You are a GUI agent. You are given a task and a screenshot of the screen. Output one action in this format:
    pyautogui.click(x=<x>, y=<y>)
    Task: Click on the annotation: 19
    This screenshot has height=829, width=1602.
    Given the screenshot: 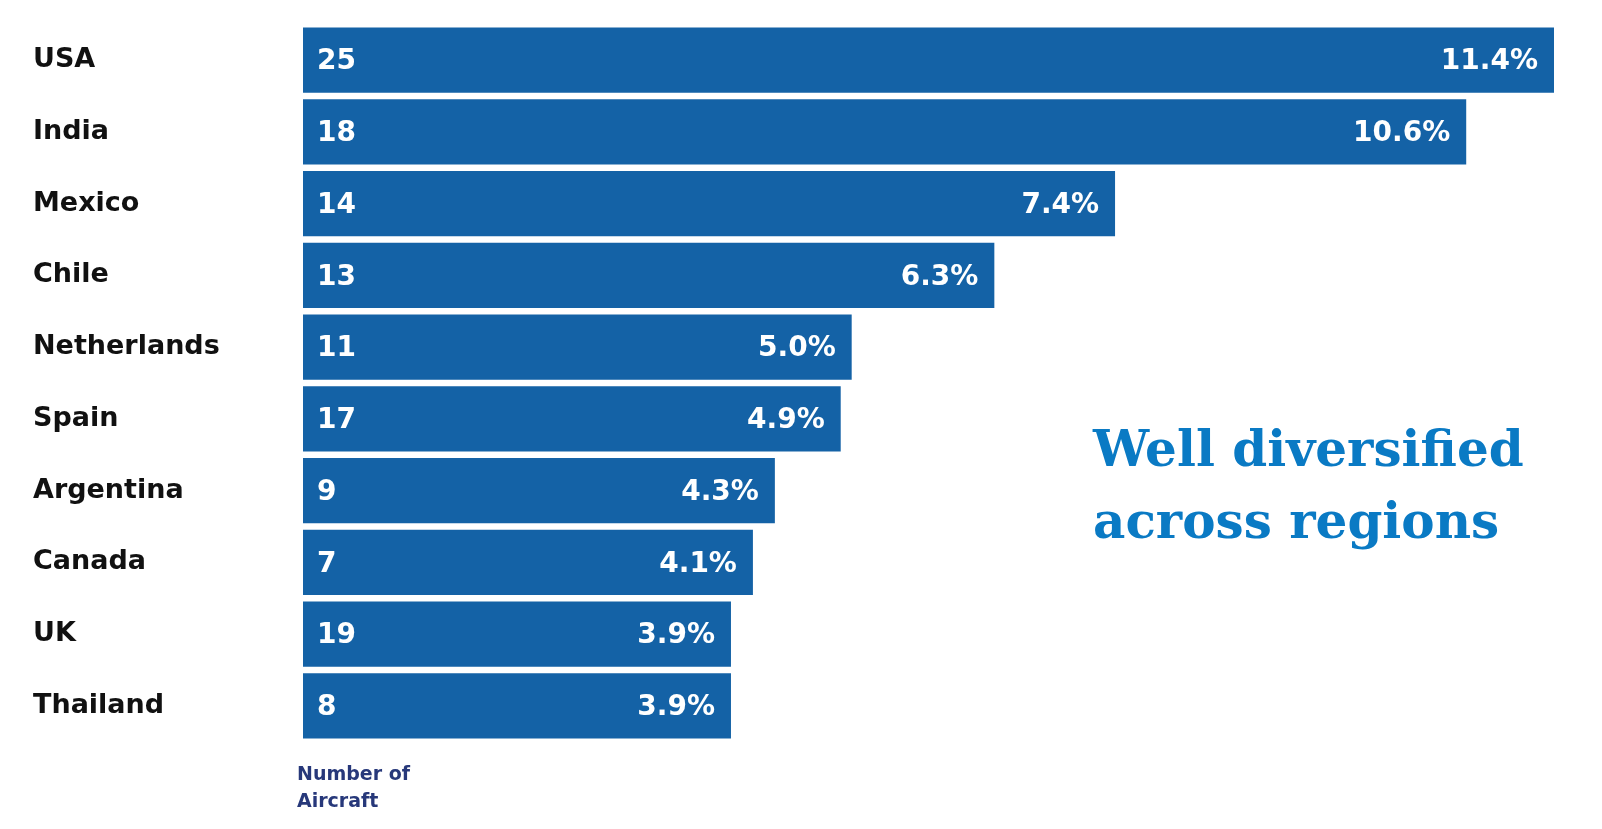 What is the action you would take?
    pyautogui.click(x=336, y=634)
    